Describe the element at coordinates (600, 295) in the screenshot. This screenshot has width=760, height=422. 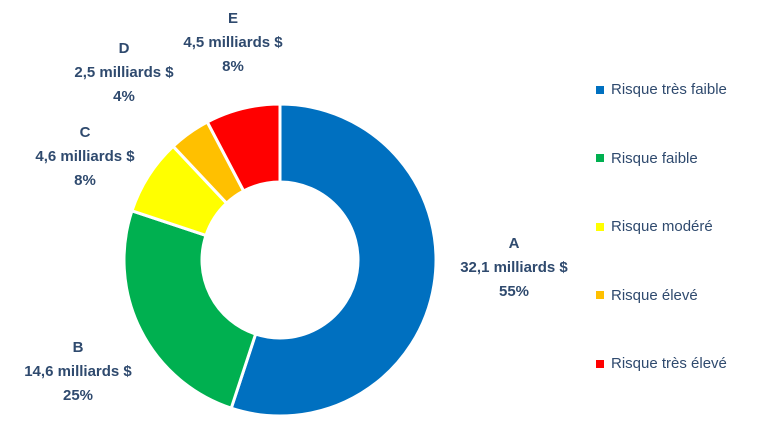
I see `legend-swatch-orange` at that location.